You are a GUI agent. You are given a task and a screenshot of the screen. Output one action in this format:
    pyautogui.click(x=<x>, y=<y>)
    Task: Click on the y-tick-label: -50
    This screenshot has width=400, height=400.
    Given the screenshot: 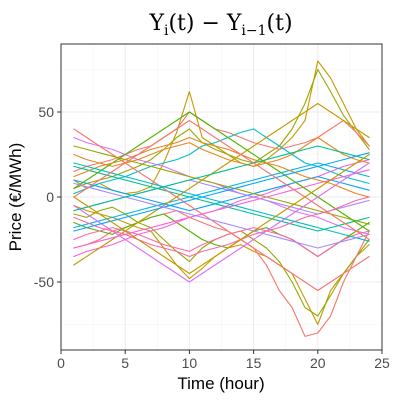 What is the action you would take?
    pyautogui.click(x=44, y=282)
    